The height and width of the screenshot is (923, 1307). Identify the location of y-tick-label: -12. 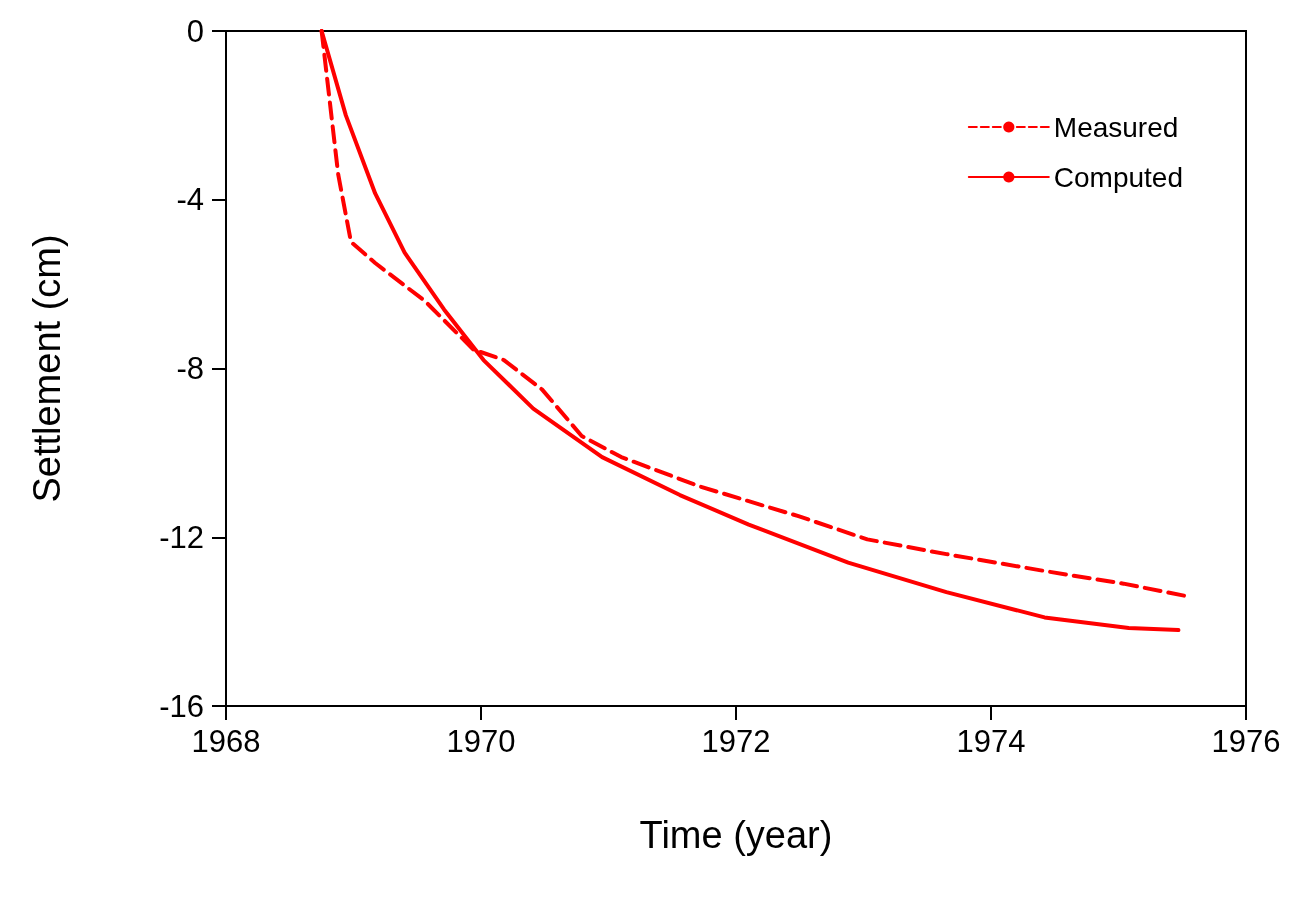
(181, 537).